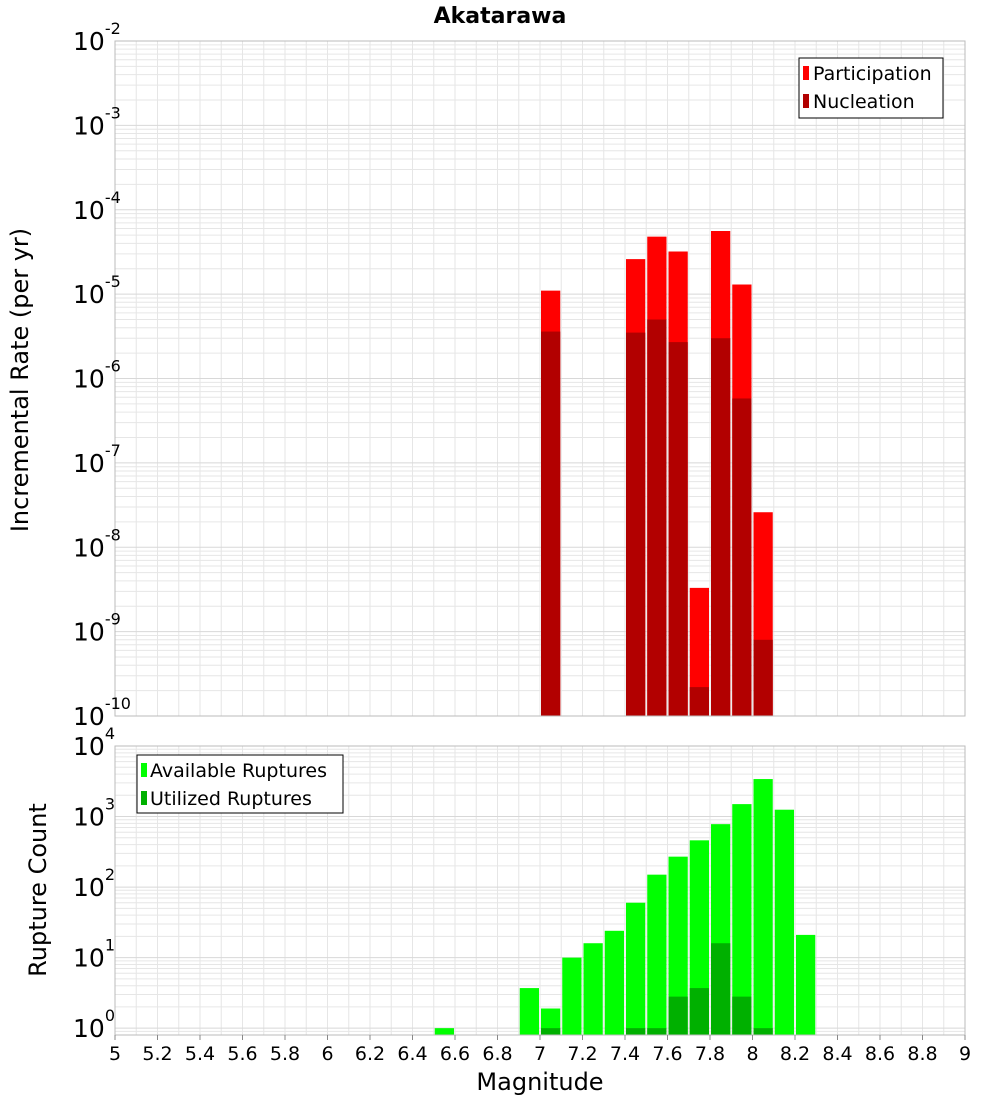 This screenshot has width=1000, height=1100. I want to click on rate-legend-box, so click(871, 88).